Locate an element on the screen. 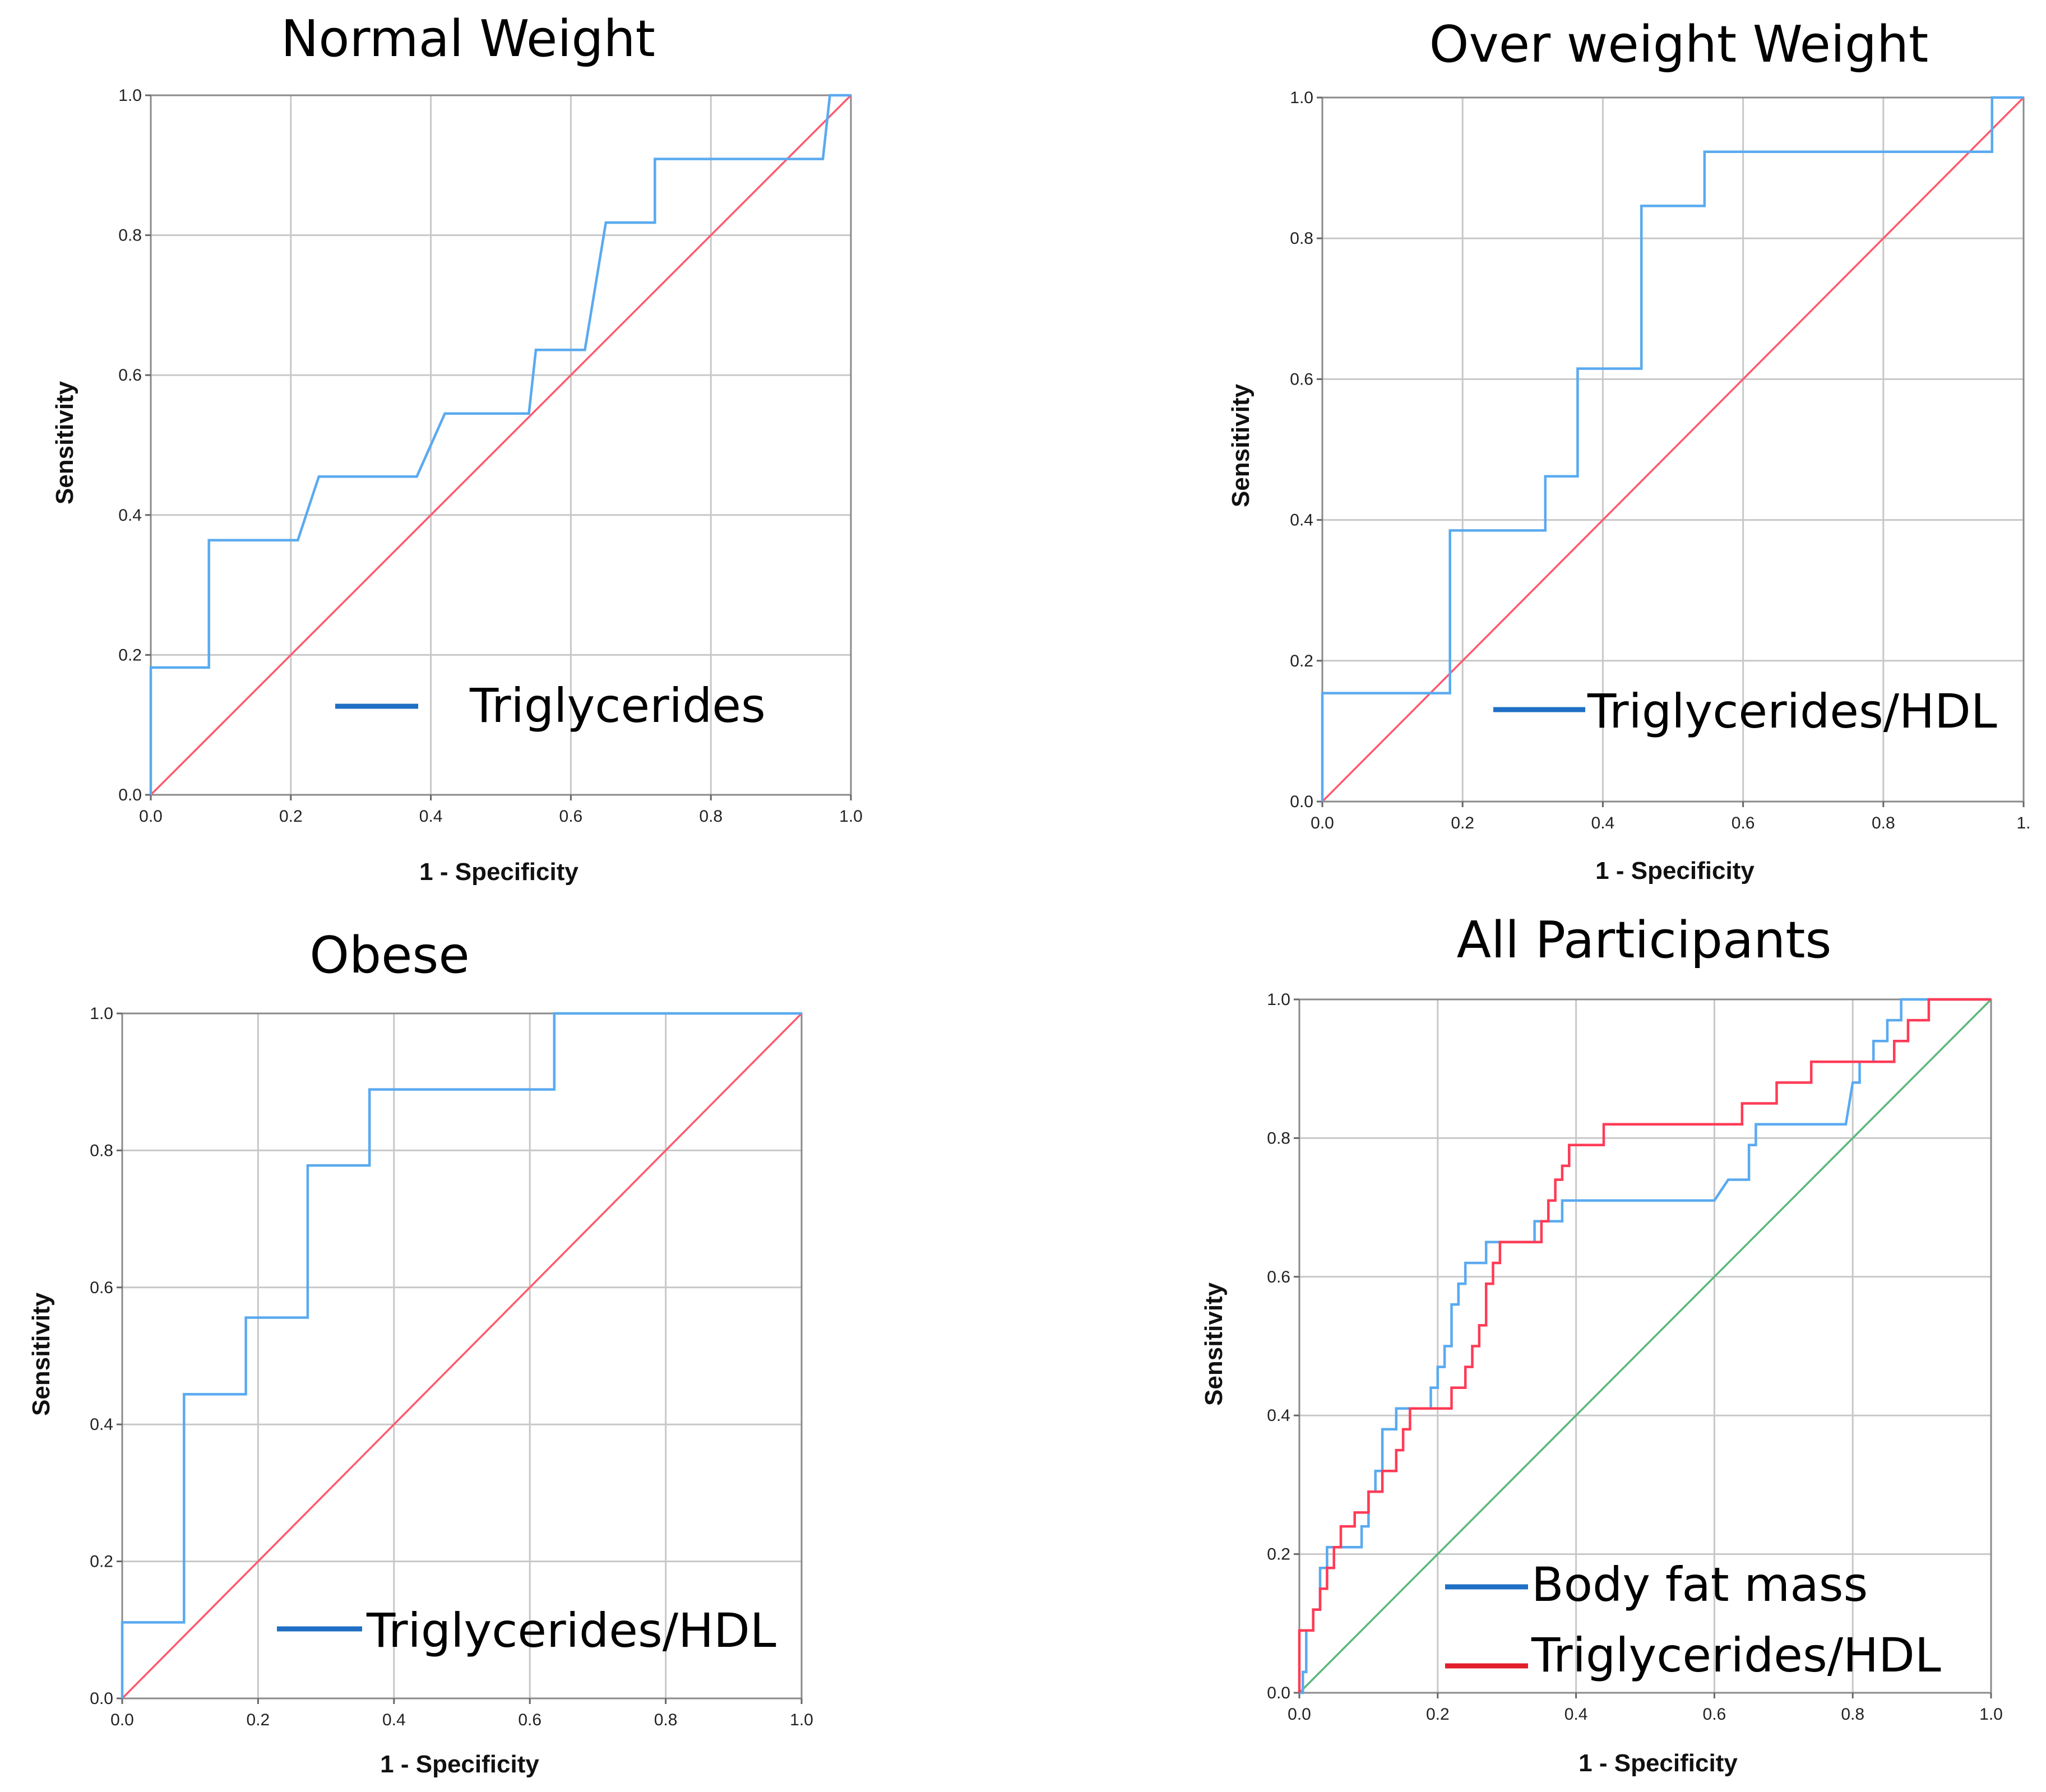 The height and width of the screenshot is (1792, 2046). chart-title: Obese is located at coordinates (389, 955).